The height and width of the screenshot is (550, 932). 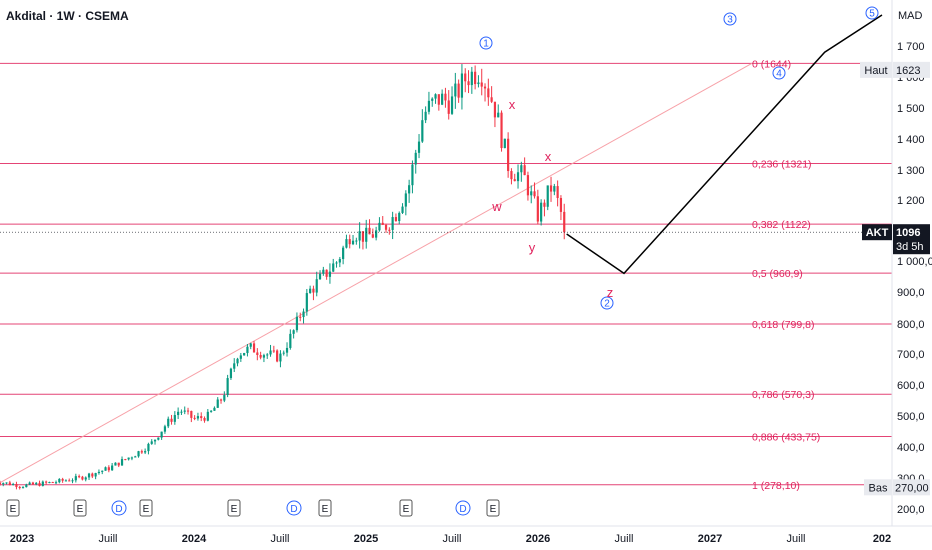 I want to click on x-tick-label: 2024, so click(x=194, y=539).